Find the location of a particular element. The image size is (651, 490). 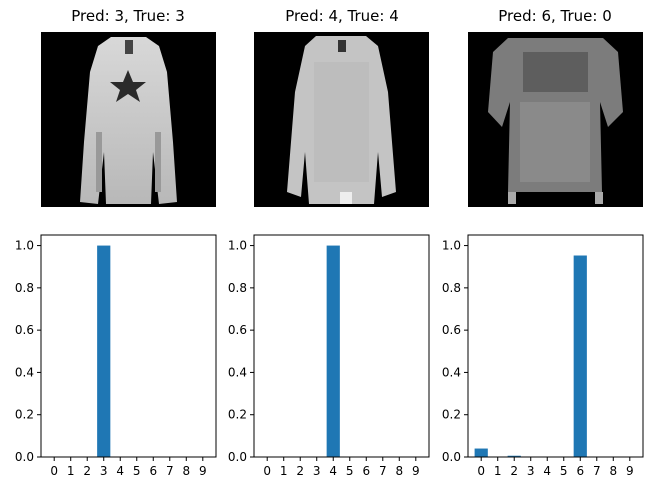

long-coat-icon is located at coordinates (341, 119).